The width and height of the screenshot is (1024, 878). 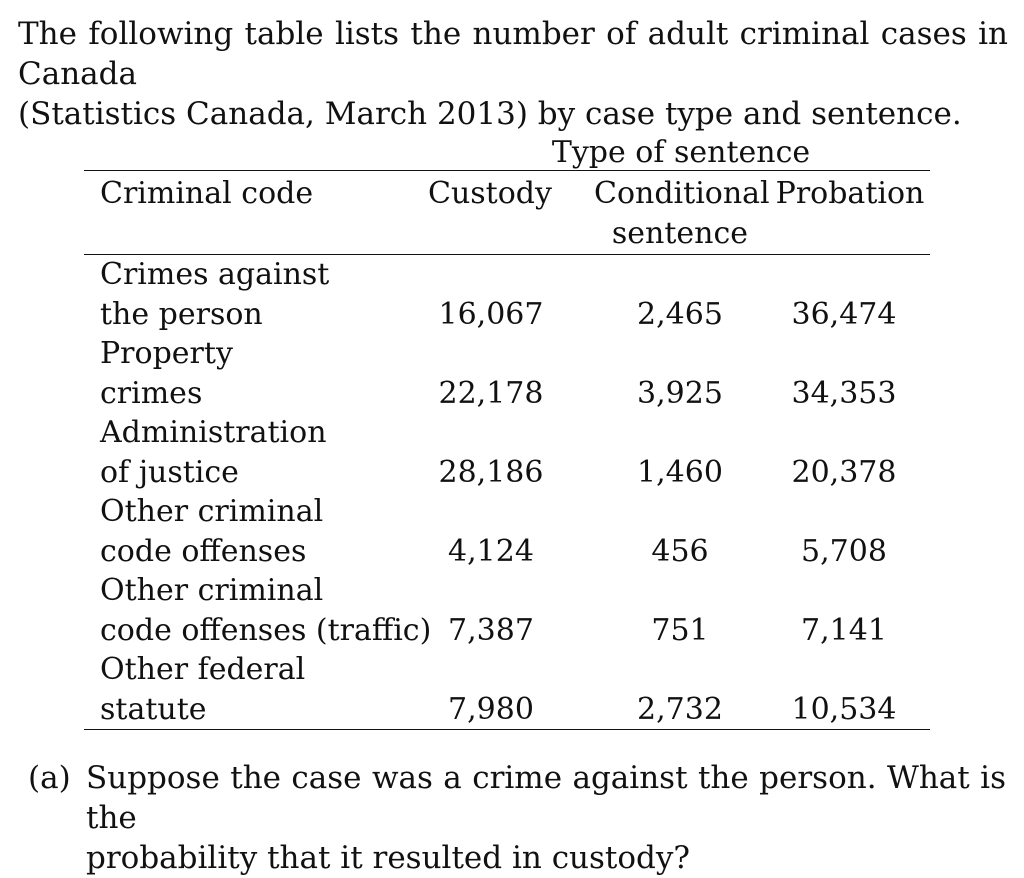 What do you see at coordinates (680, 314) in the screenshot?
I see `cell-conditional: 2,465` at bounding box center [680, 314].